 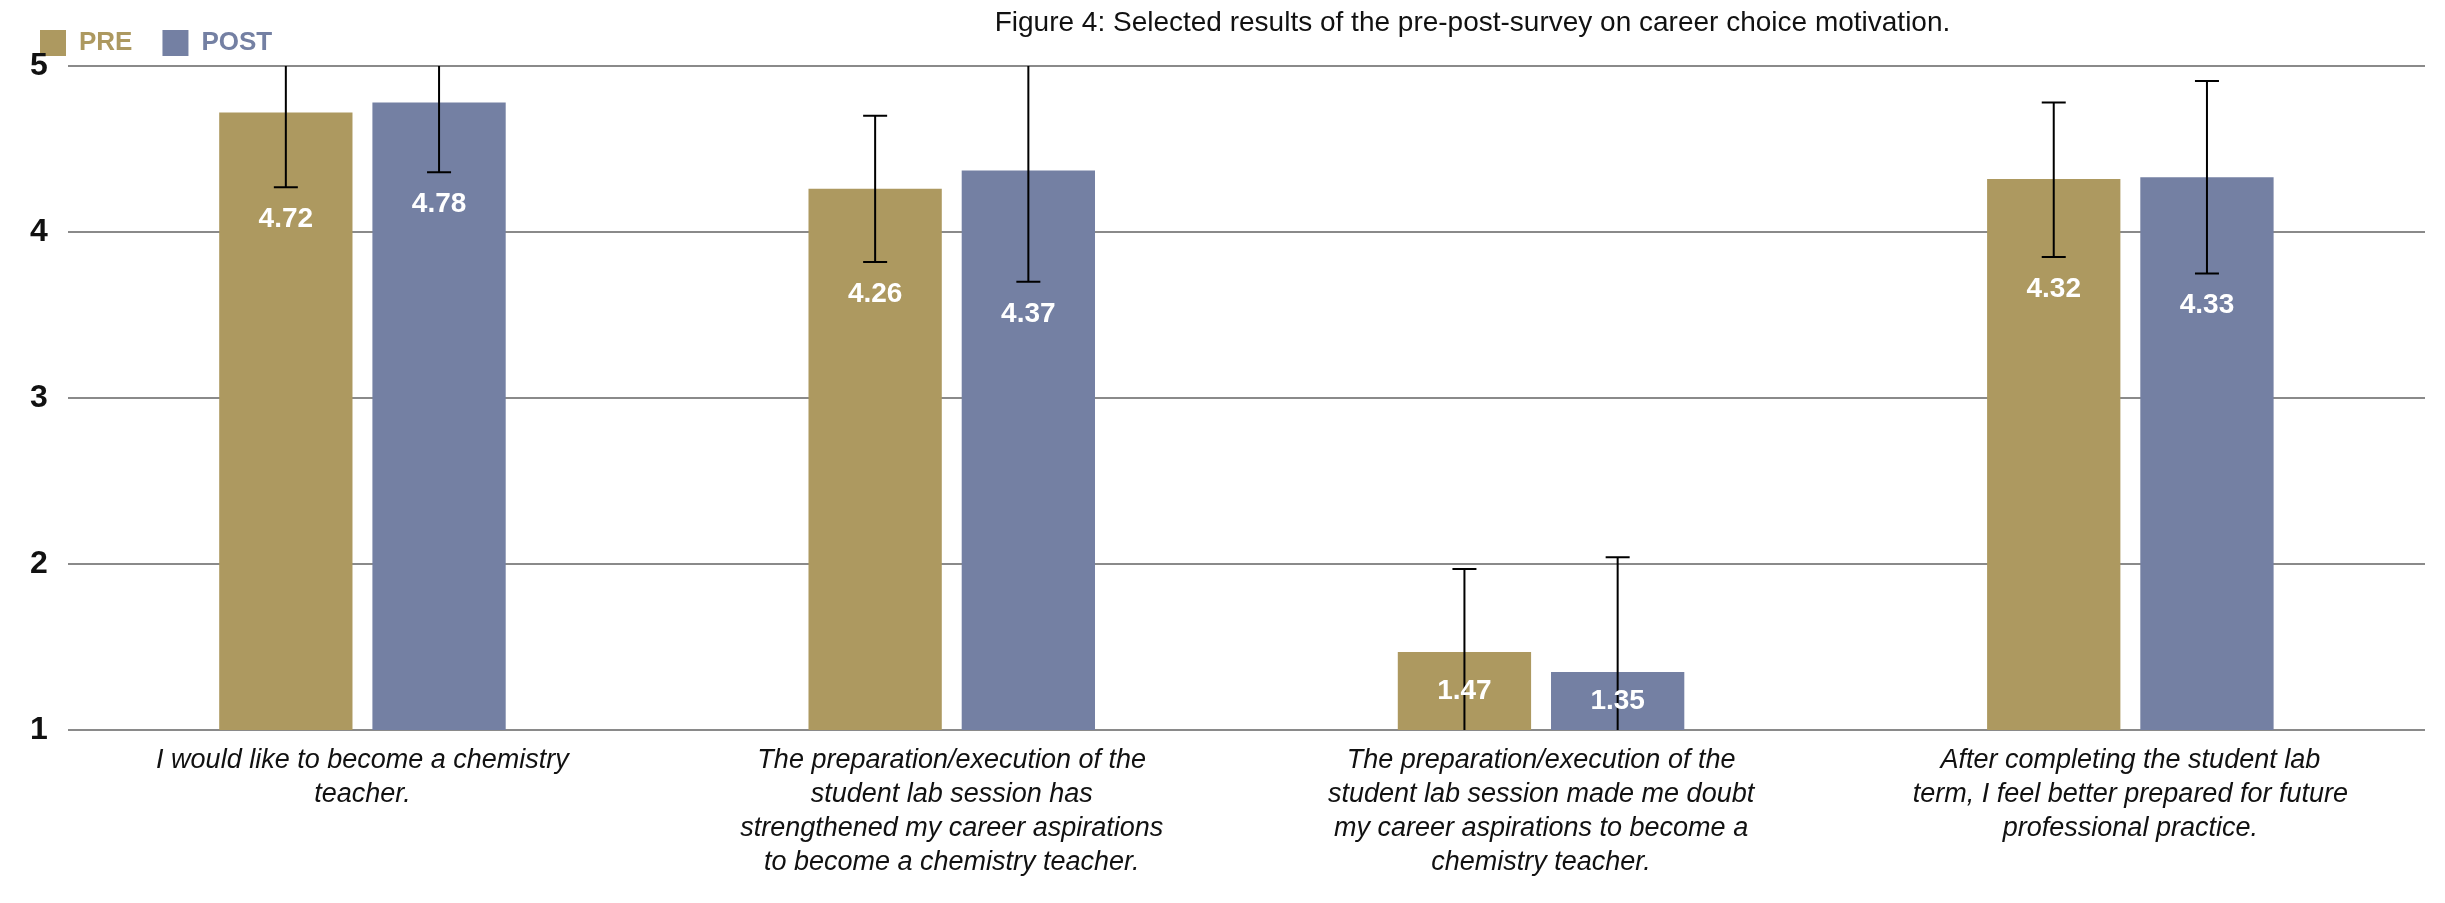 What do you see at coordinates (1472, 22) in the screenshot?
I see `chart-title: Figure 4: Selected results of the pre-post-survey on career choice motivation.` at bounding box center [1472, 22].